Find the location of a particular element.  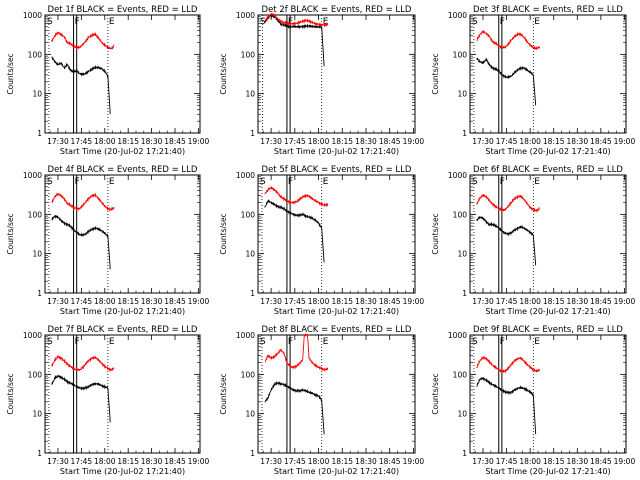

panel-title: Det 2f BLACK = Events, RED = LLD is located at coordinates (337, 10).